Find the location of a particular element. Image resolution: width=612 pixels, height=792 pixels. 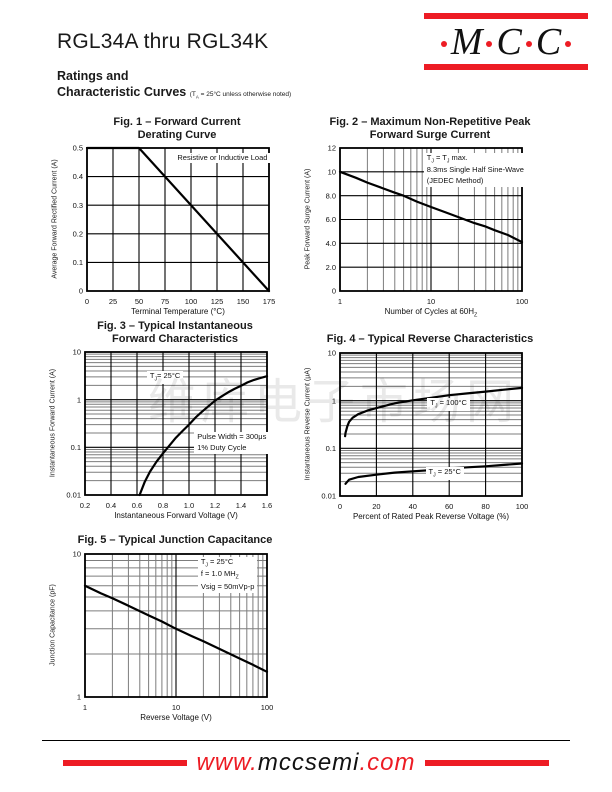

chart-annotation: TJ = 25°C is located at coordinates (444, 473).